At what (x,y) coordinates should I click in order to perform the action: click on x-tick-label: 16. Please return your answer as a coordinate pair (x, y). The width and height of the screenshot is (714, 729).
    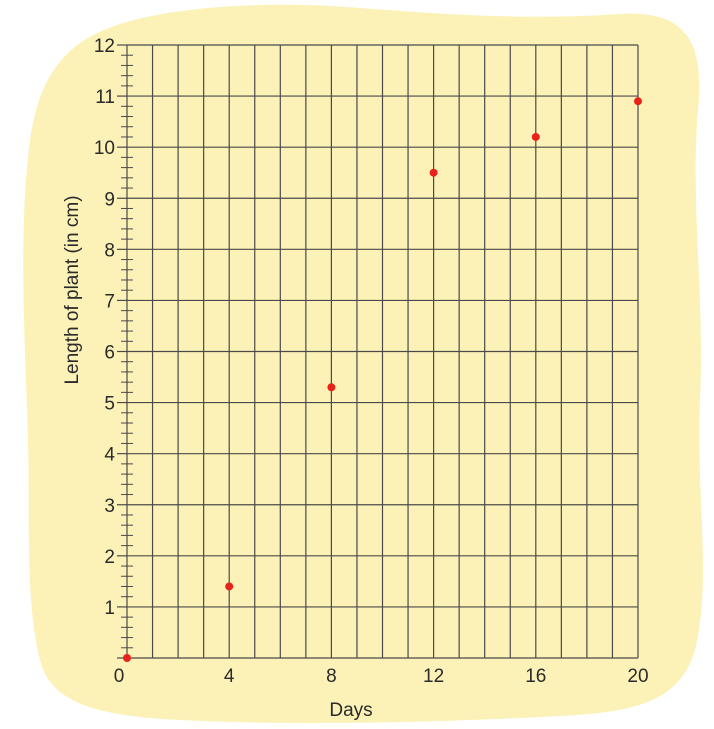
    Looking at the image, I should click on (535, 676).